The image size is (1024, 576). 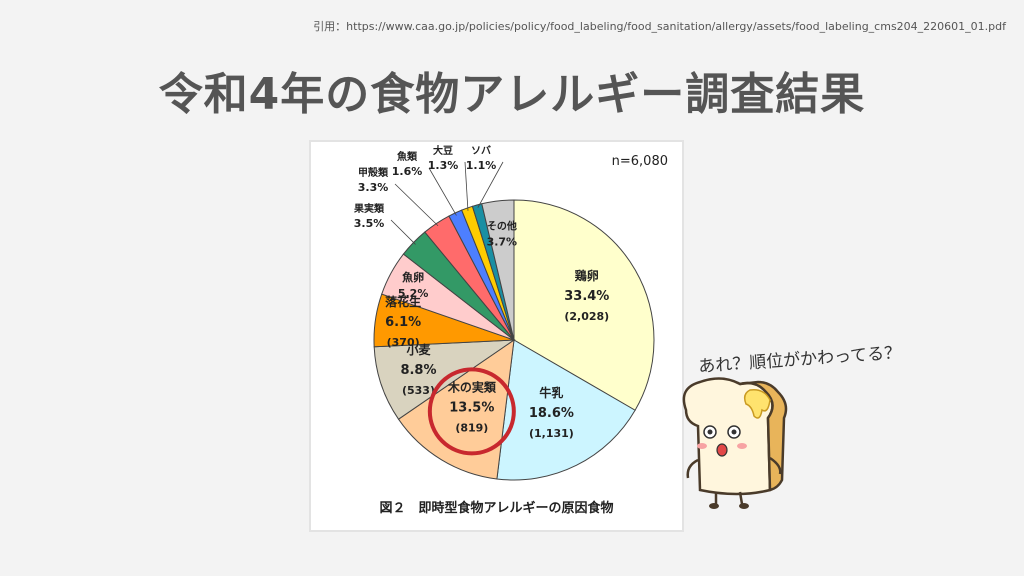 What do you see at coordinates (502, 226) in the screenshot?
I see `slice-name-label-11: その他` at bounding box center [502, 226].